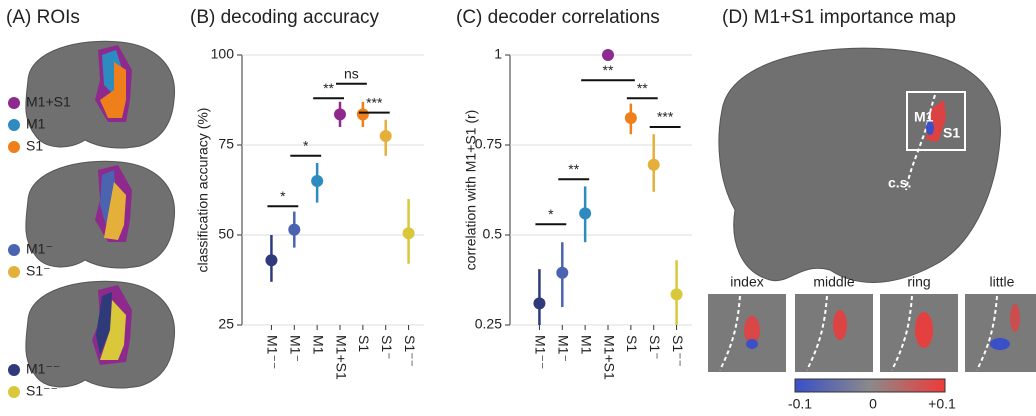 This screenshot has width=1036, height=416. What do you see at coordinates (34, 146) in the screenshot?
I see `legend-label: S1` at bounding box center [34, 146].